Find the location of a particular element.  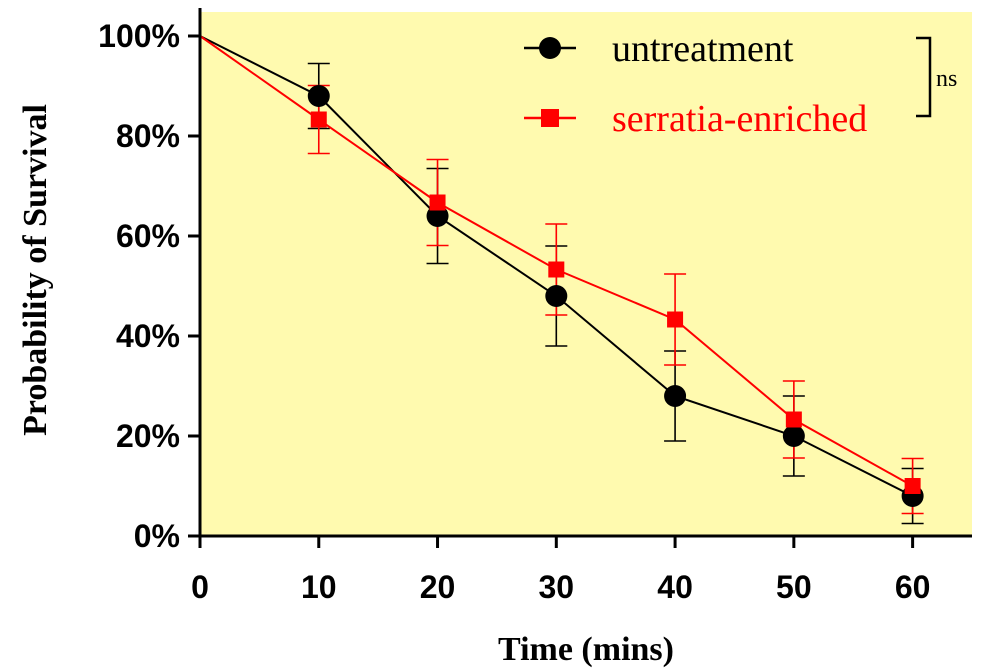

y-tick-label: 100% is located at coordinates (139, 36).